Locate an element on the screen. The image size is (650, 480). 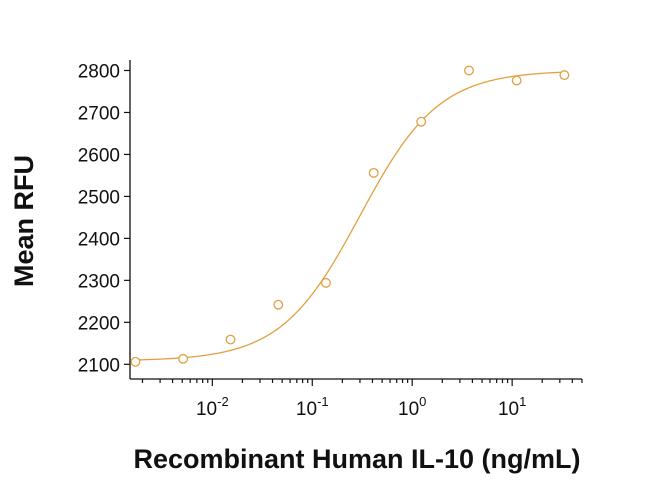
y-tick-label: 2600 is located at coordinates (99, 155).